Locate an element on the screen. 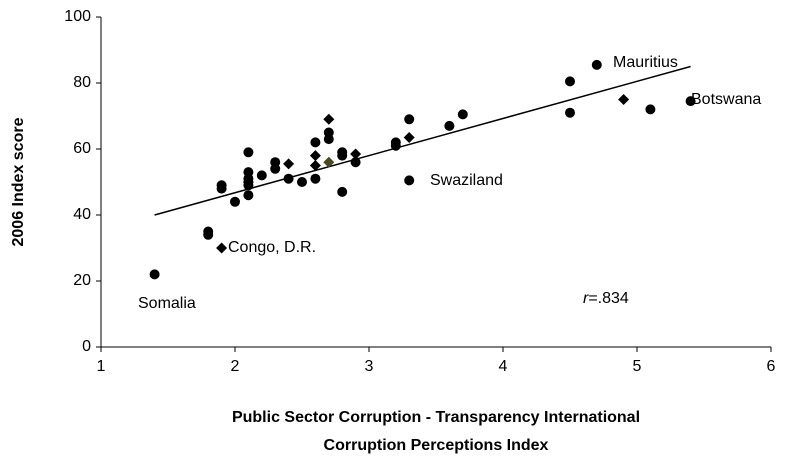  annotation: Congo, D.R. is located at coordinates (272, 247).